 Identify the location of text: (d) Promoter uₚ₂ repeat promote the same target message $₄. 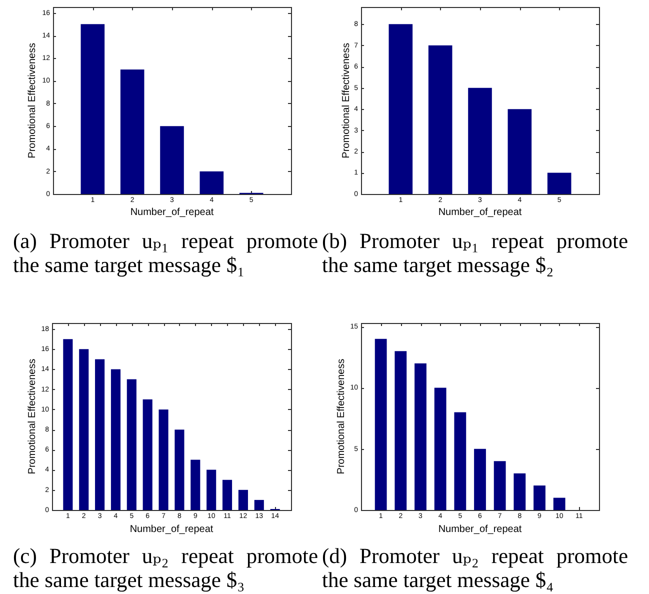
(475, 568).